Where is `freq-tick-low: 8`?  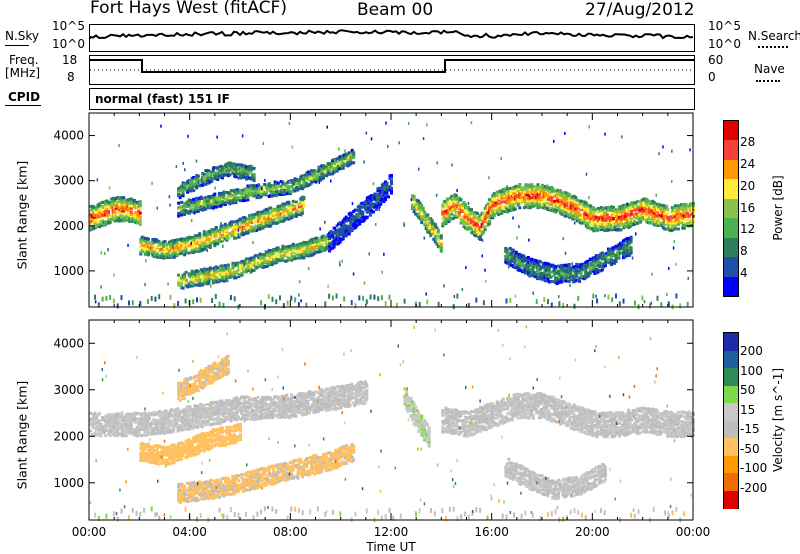
freq-tick-low: 8 is located at coordinates (71, 77).